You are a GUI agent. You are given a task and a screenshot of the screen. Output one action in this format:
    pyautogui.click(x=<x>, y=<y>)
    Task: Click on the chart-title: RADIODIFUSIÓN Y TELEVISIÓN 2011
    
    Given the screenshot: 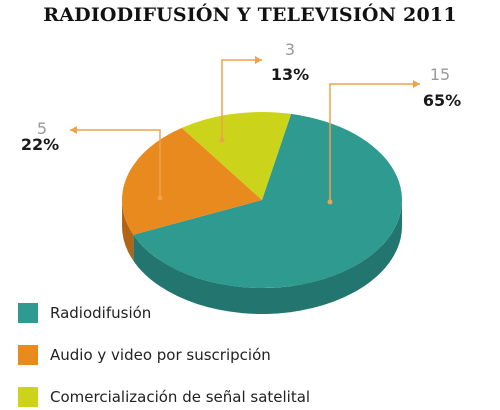 What is the action you would take?
    pyautogui.click(x=250, y=15)
    